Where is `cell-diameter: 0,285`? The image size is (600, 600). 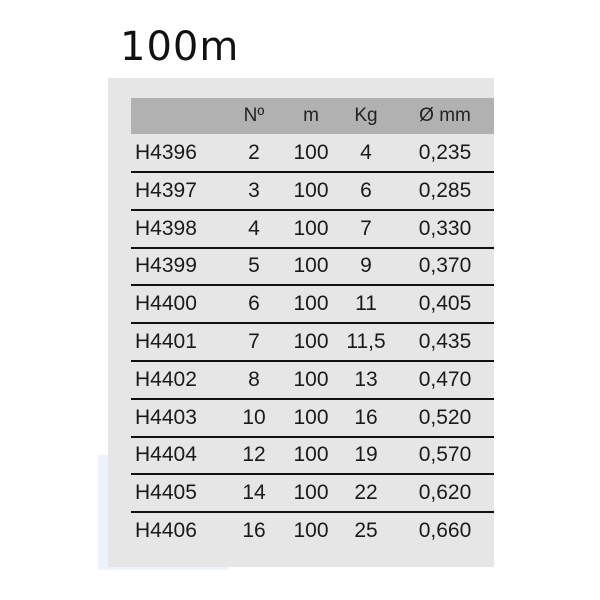
cell-diameter: 0,285 is located at coordinates (445, 190).